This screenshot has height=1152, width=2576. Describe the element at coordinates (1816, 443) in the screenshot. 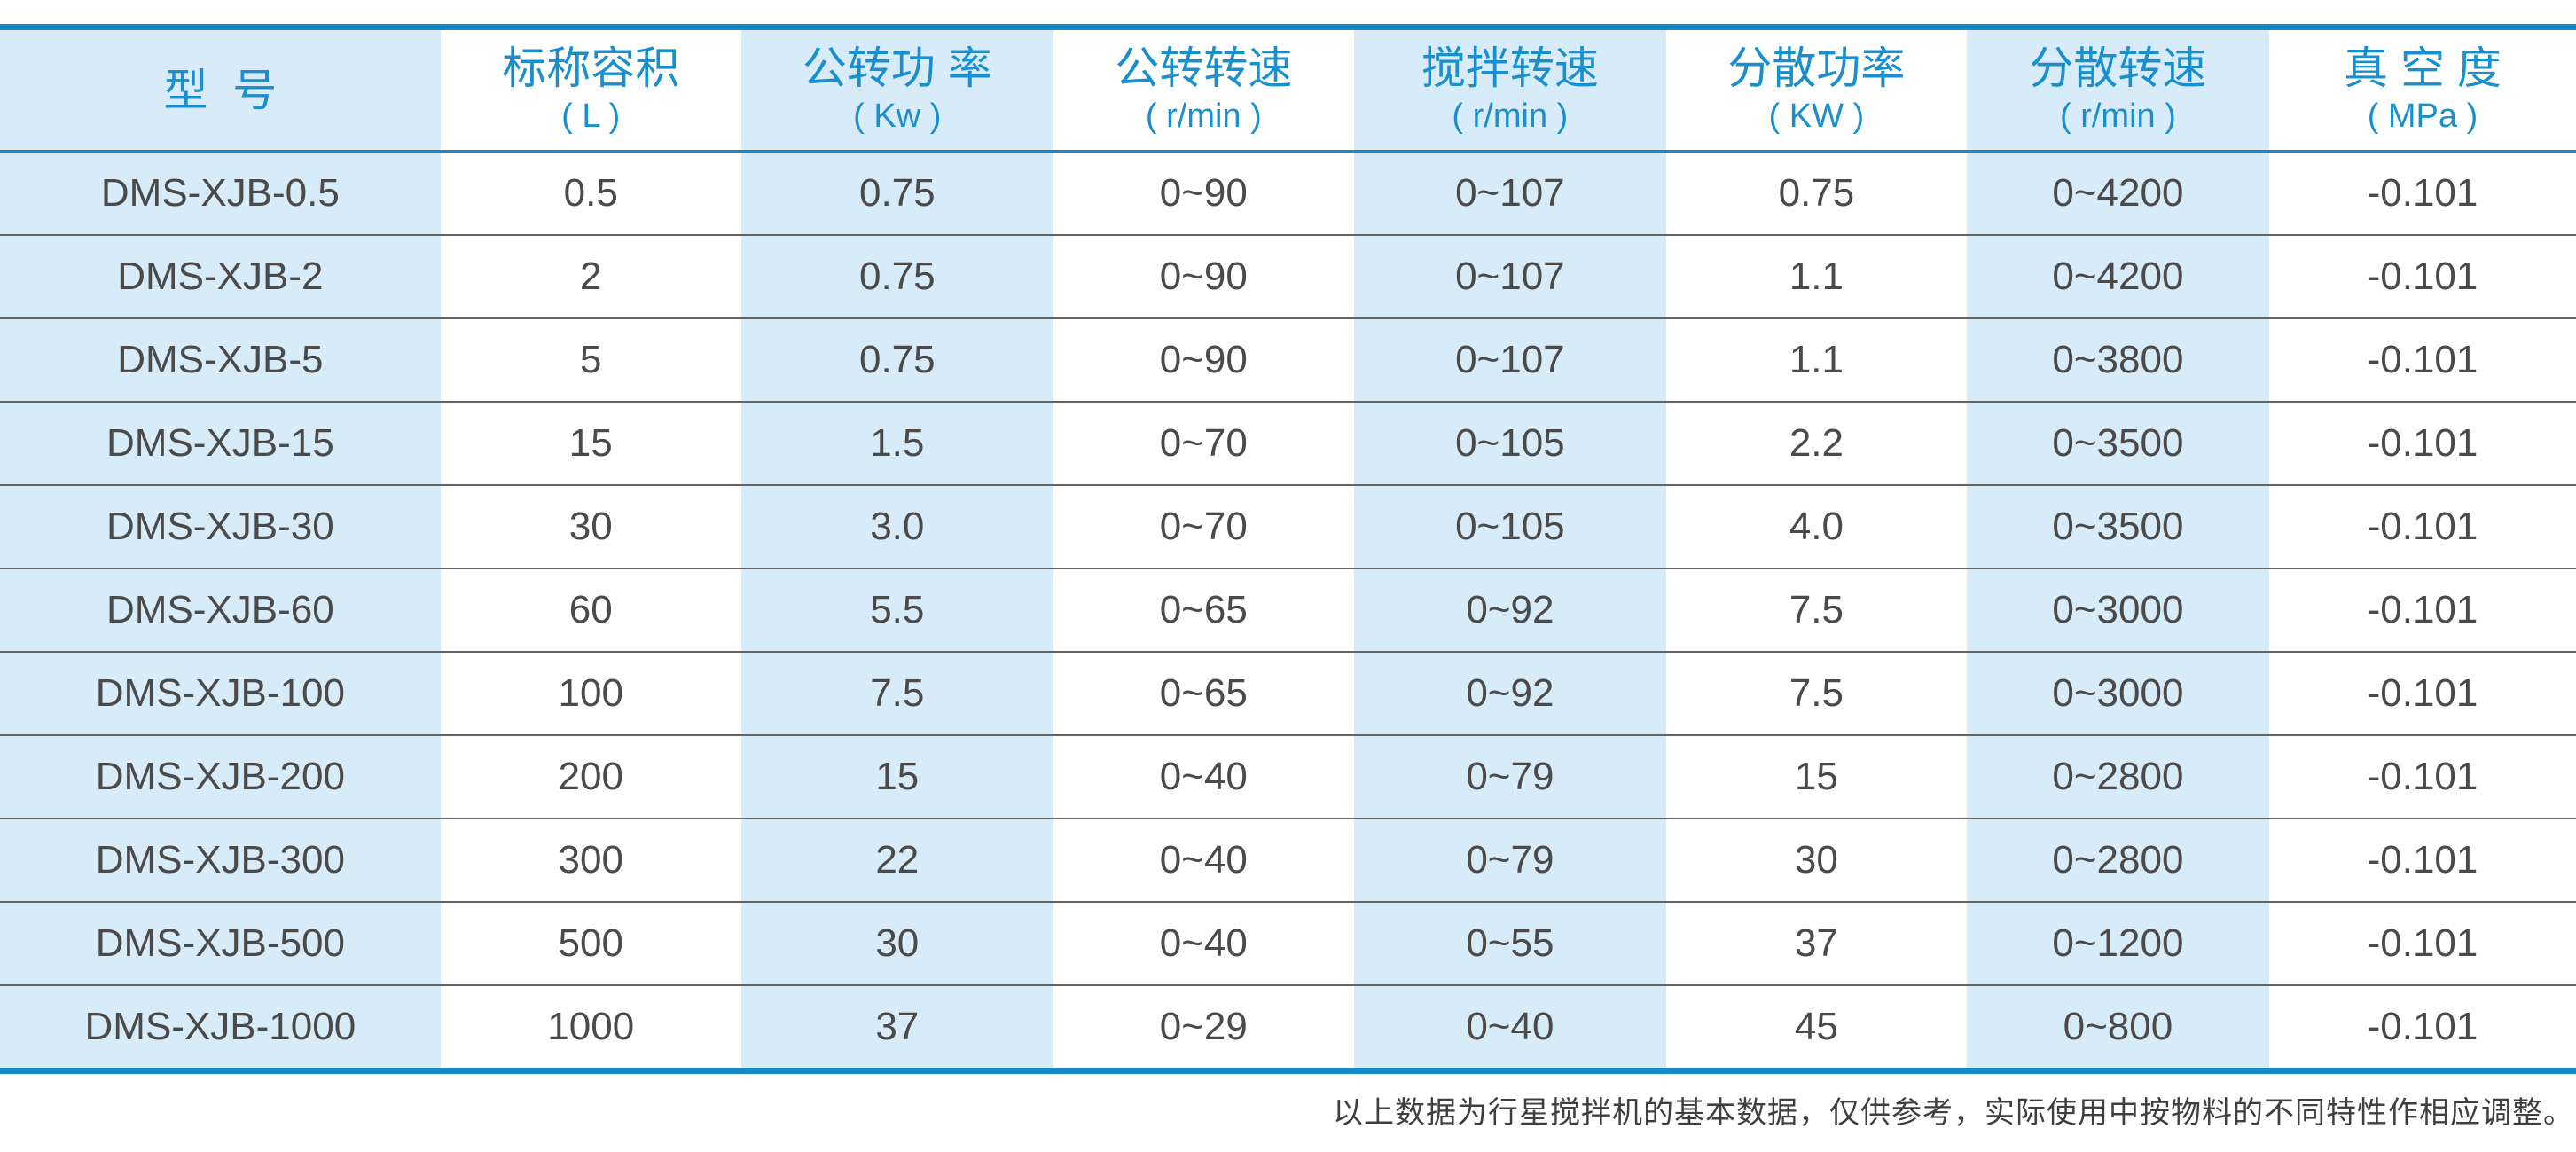

I see `value-cell: 2.2` at that location.